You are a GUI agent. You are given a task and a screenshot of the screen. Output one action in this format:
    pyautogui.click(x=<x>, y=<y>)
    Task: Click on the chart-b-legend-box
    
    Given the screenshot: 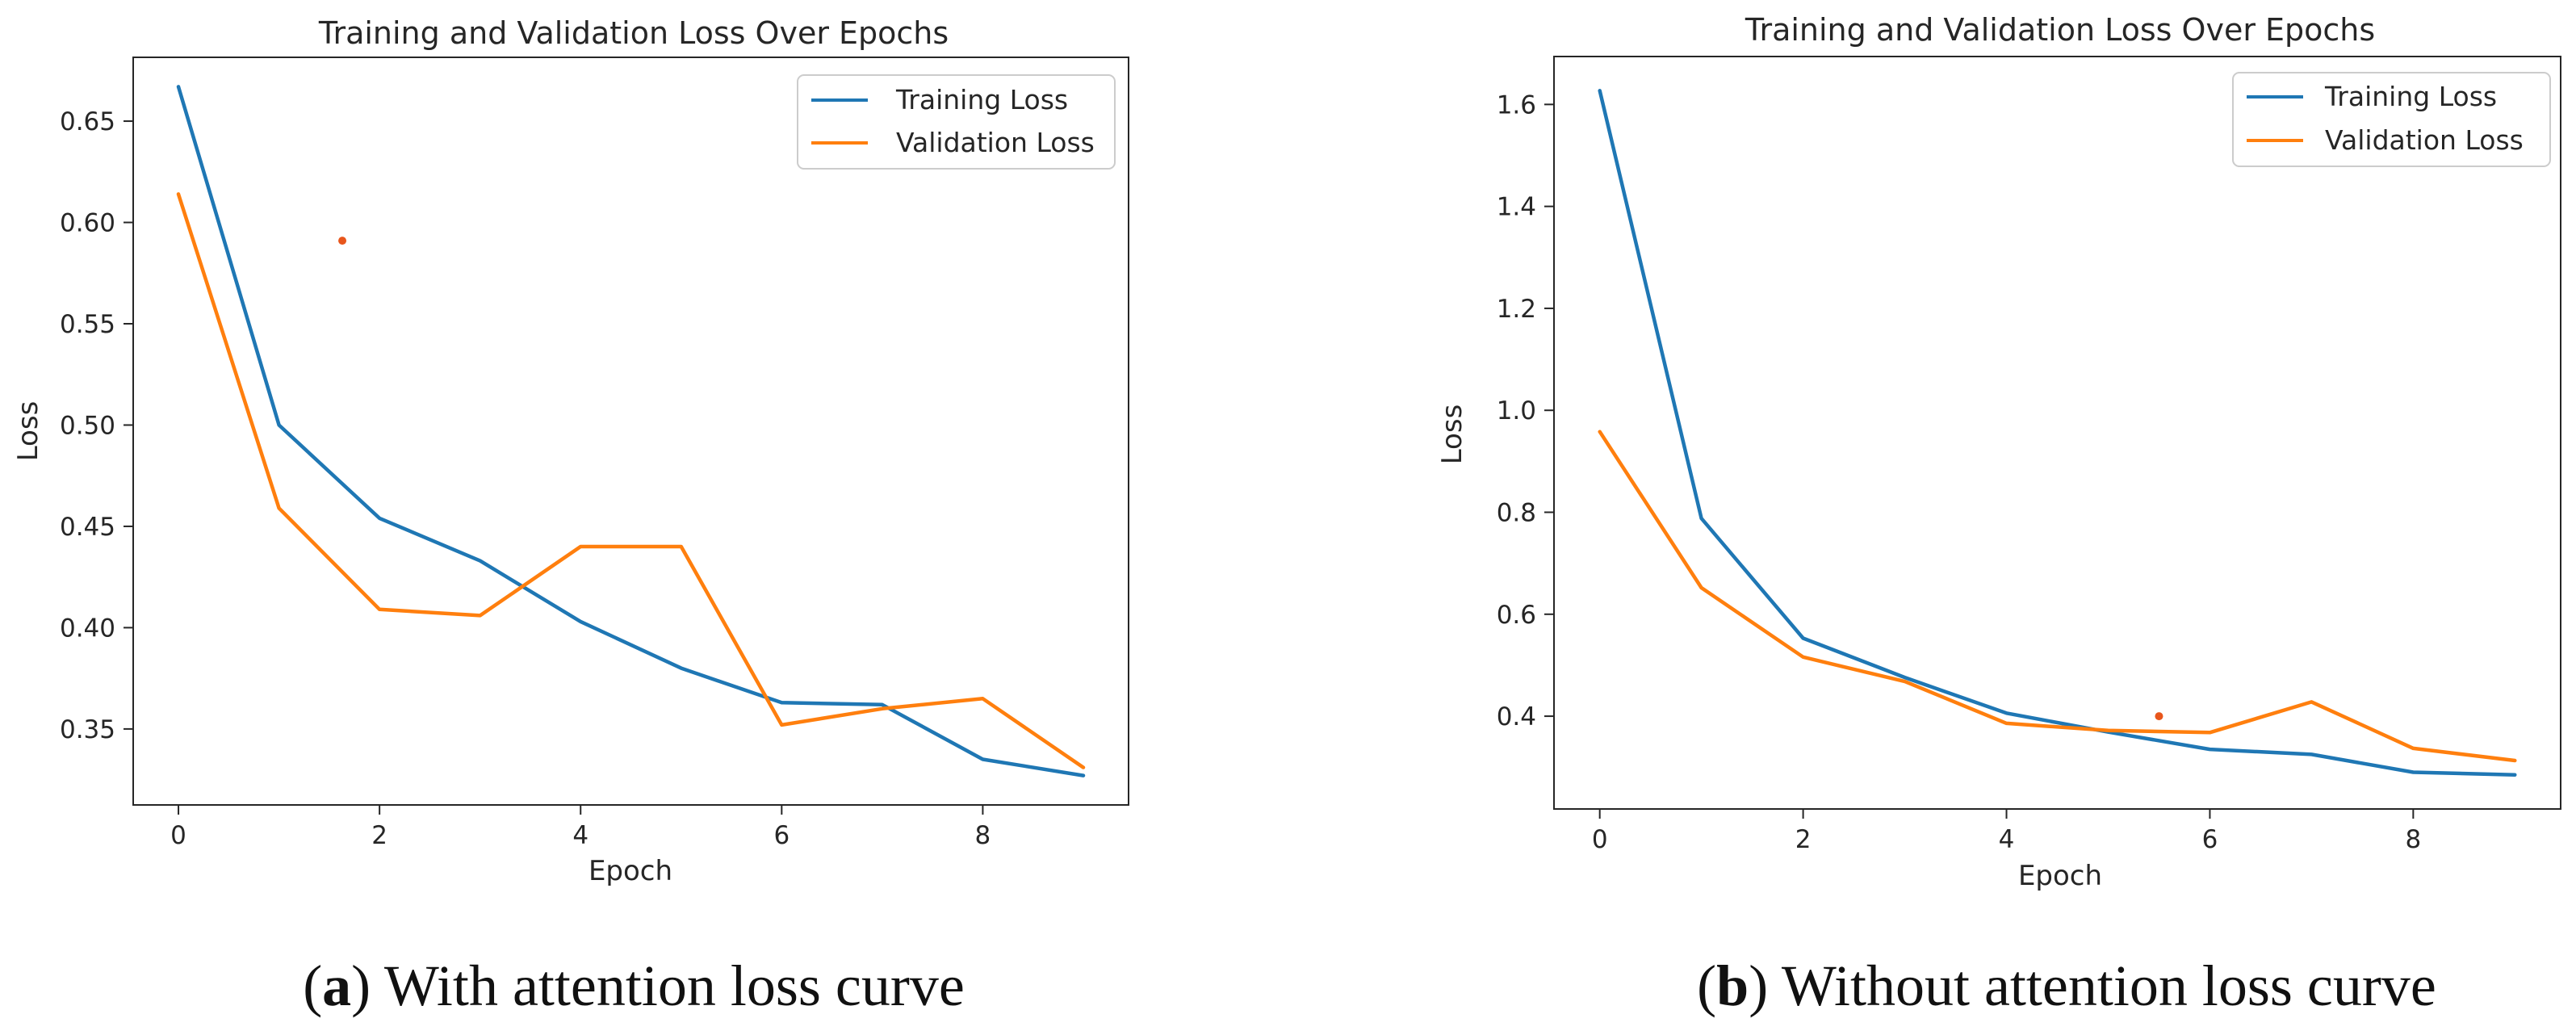 What is the action you would take?
    pyautogui.click(x=2391, y=119)
    